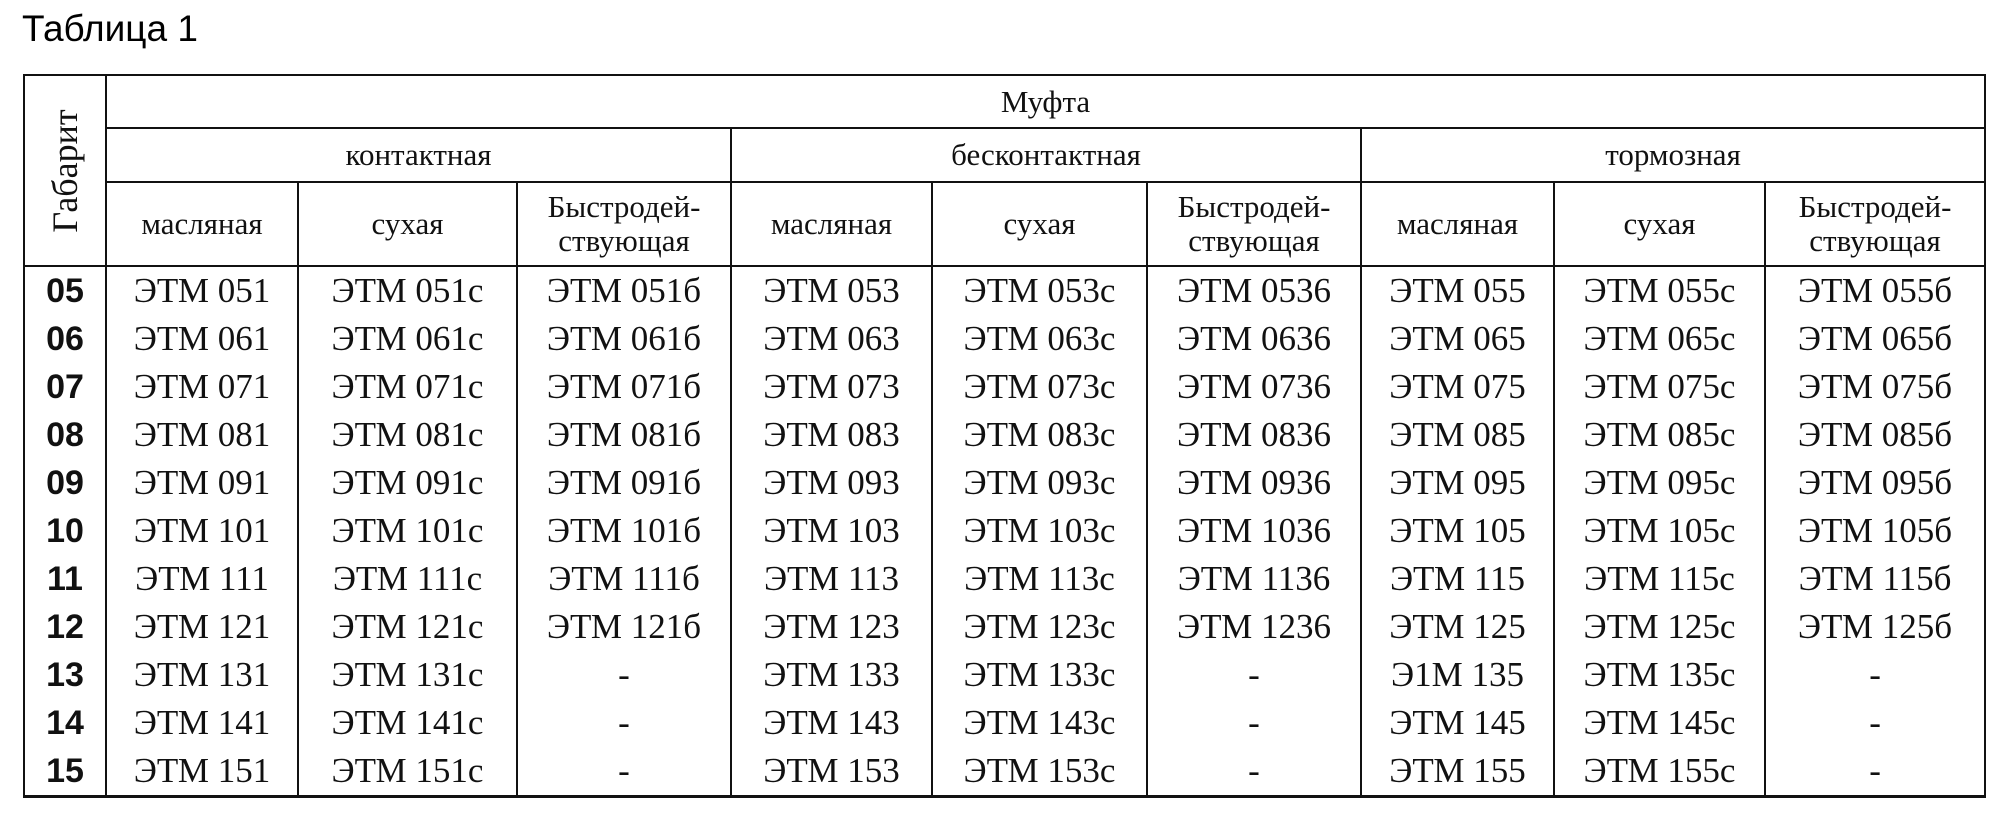 Image resolution: width=2007 pixels, height=823 pixels. Describe the element at coordinates (65, 675) in the screenshot. I see `gabarit-cell: 13` at that location.